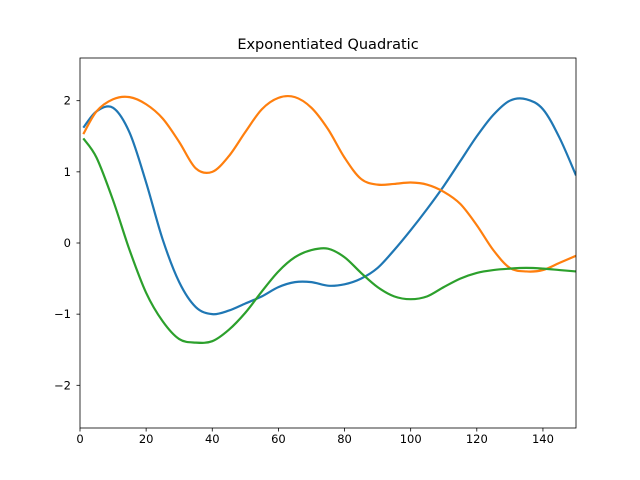 This screenshot has width=640, height=480. I want to click on x-tick-label: 140, so click(543, 439).